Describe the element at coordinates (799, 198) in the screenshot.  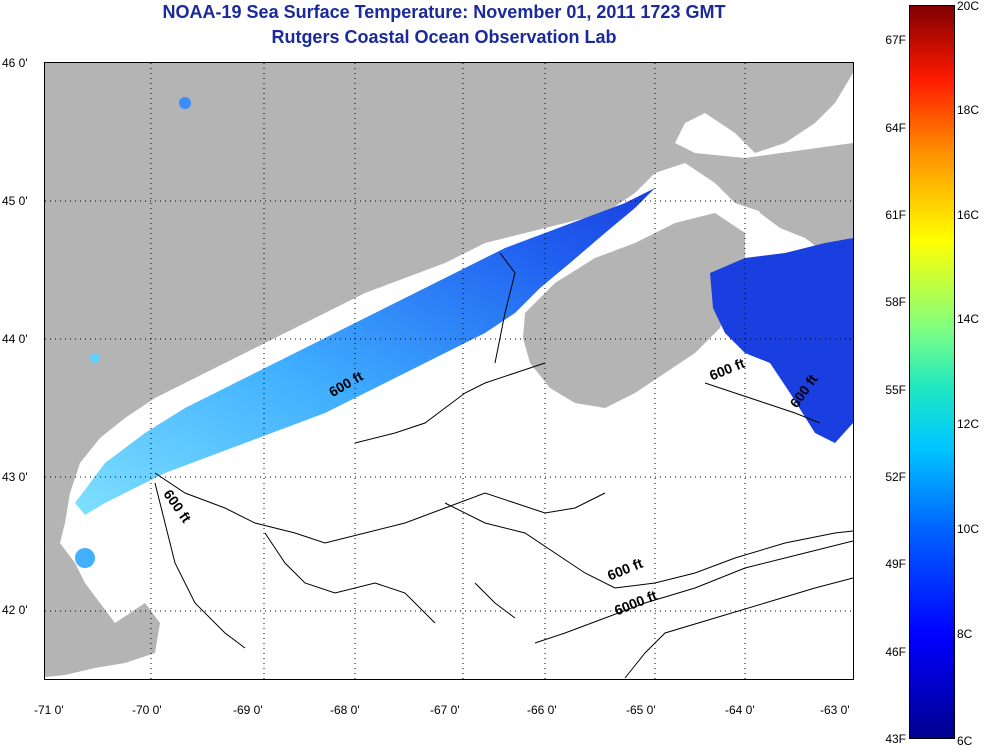
I see `cape-breton-land` at that location.